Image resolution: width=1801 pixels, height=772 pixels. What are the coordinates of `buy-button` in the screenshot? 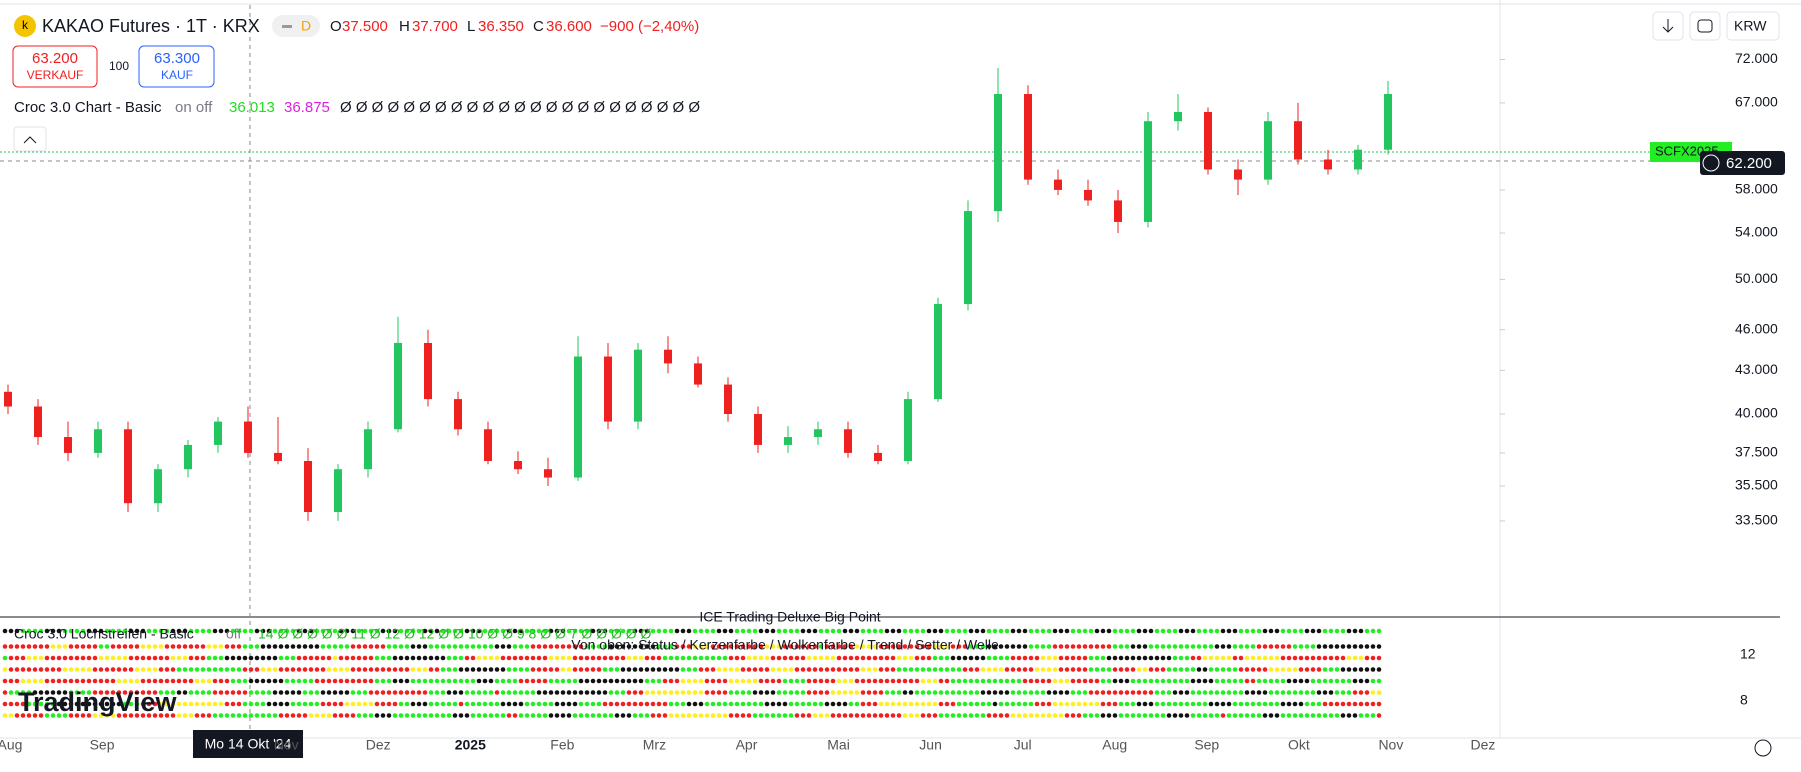 It's located at (176, 66).